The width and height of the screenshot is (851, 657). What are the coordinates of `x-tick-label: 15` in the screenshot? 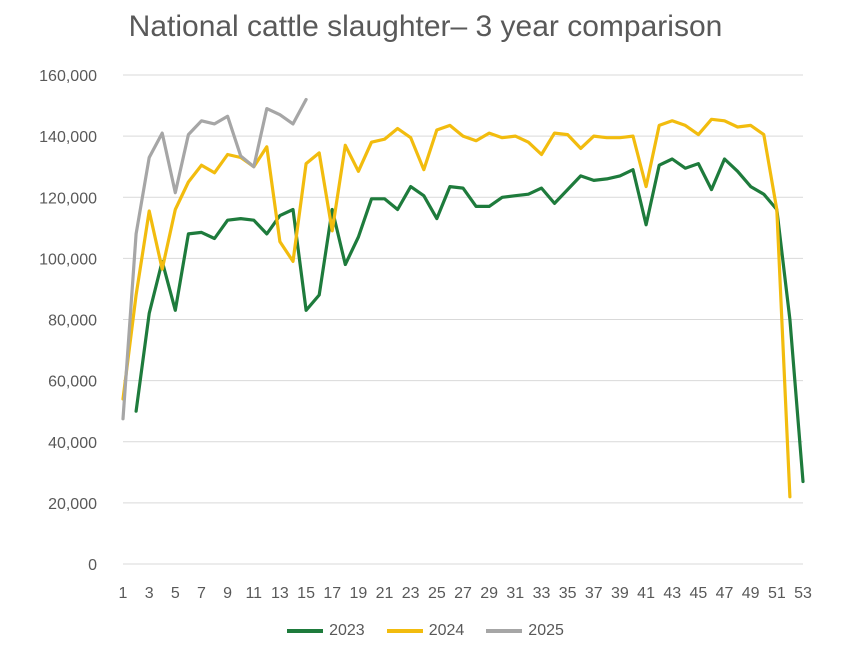 It's located at (306, 593).